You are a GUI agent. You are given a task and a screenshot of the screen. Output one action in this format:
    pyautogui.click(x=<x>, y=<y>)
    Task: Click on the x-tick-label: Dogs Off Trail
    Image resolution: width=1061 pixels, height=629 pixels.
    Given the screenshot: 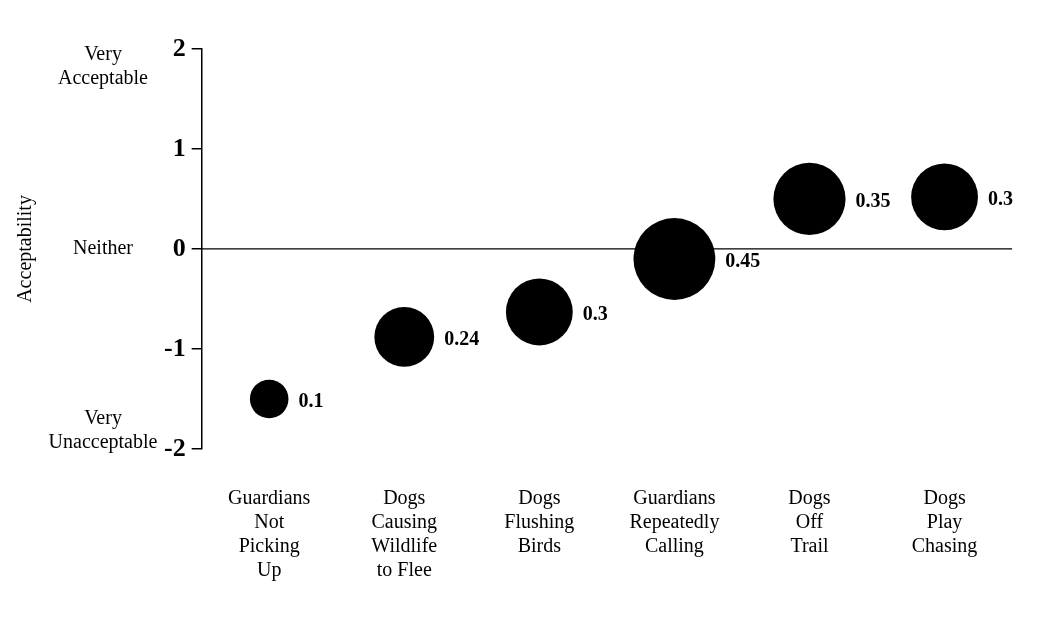 What is the action you would take?
    pyautogui.click(x=809, y=521)
    